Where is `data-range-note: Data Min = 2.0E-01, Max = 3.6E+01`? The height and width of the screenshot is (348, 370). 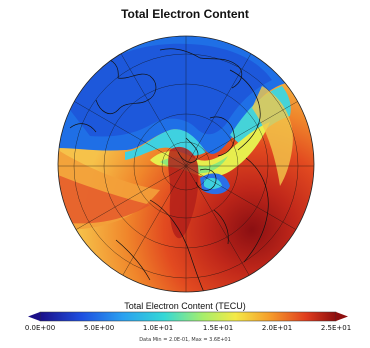 data-range-note: Data Min = 2.0E-01, Max = 3.6E+01 is located at coordinates (185, 340).